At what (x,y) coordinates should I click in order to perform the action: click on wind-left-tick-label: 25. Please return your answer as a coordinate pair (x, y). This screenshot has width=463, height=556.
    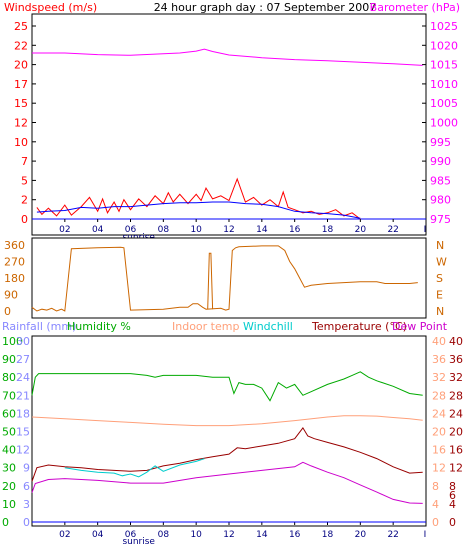
    Looking at the image, I should click on (21, 26).